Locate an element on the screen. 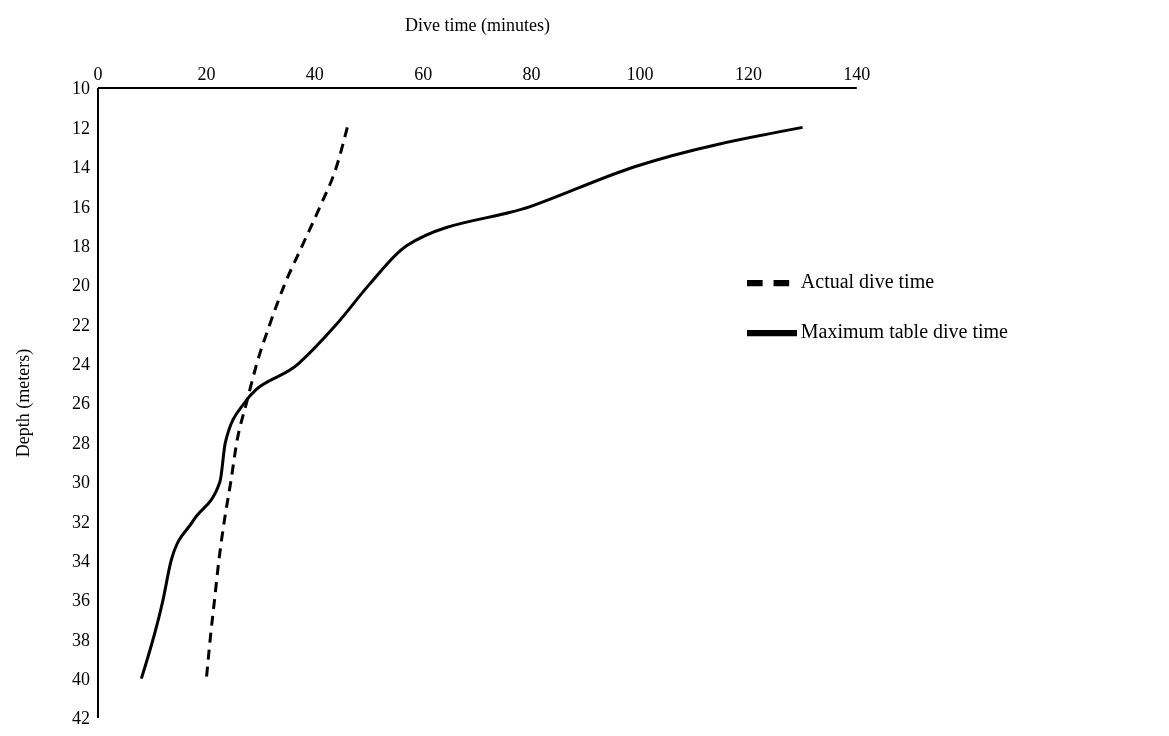 The image size is (1169, 736). y-tick-label: 22 is located at coordinates (81, 324).